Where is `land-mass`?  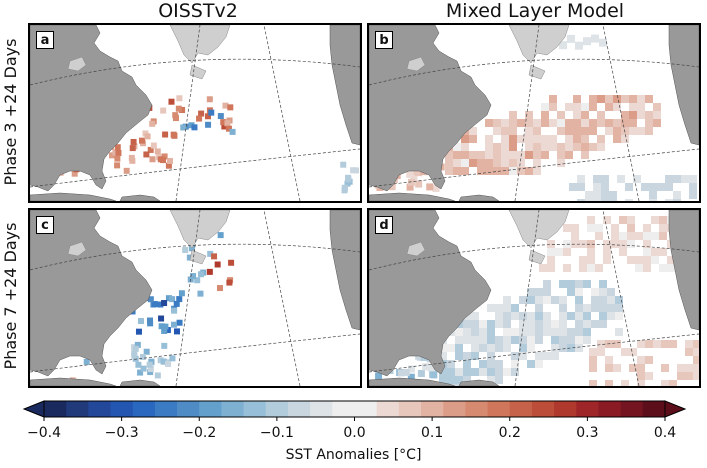
land-mass is located at coordinates (344, 85).